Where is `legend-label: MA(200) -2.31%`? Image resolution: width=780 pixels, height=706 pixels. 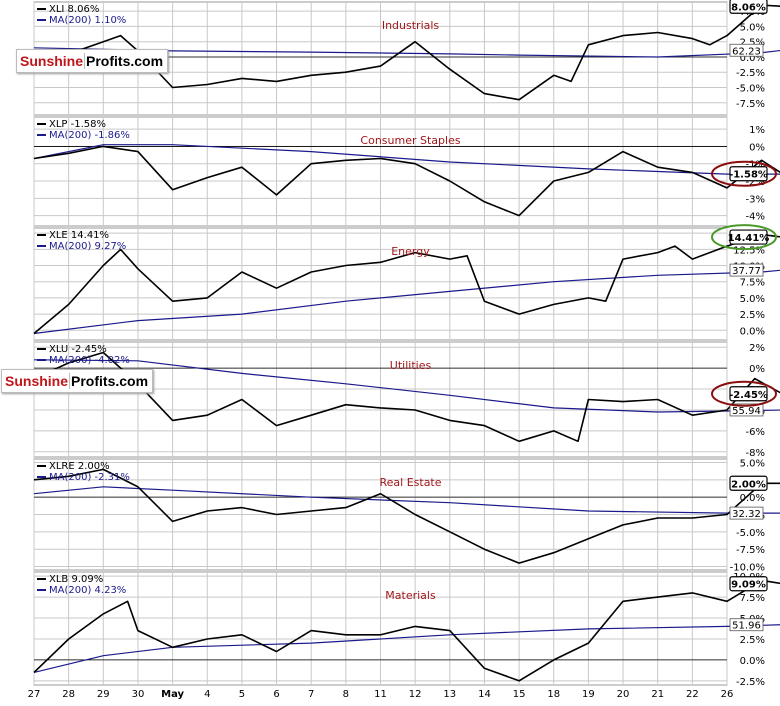
legend-label: MA(200) -2.31% is located at coordinates (89, 477).